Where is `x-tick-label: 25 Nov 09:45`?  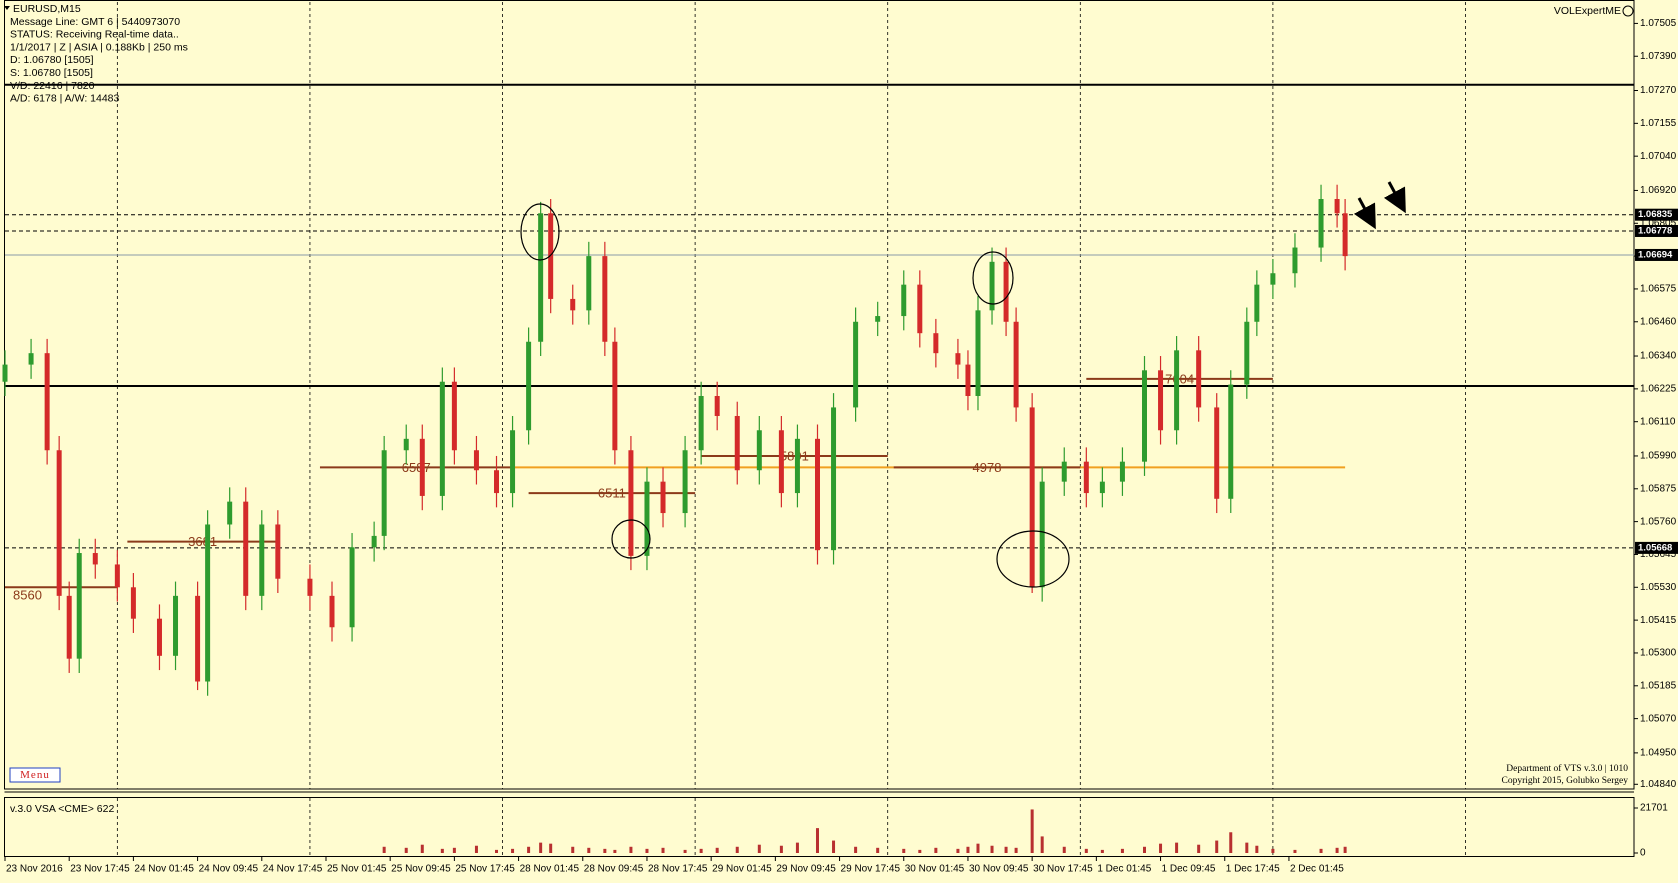
x-tick-label: 25 Nov 09:45 is located at coordinates (421, 869).